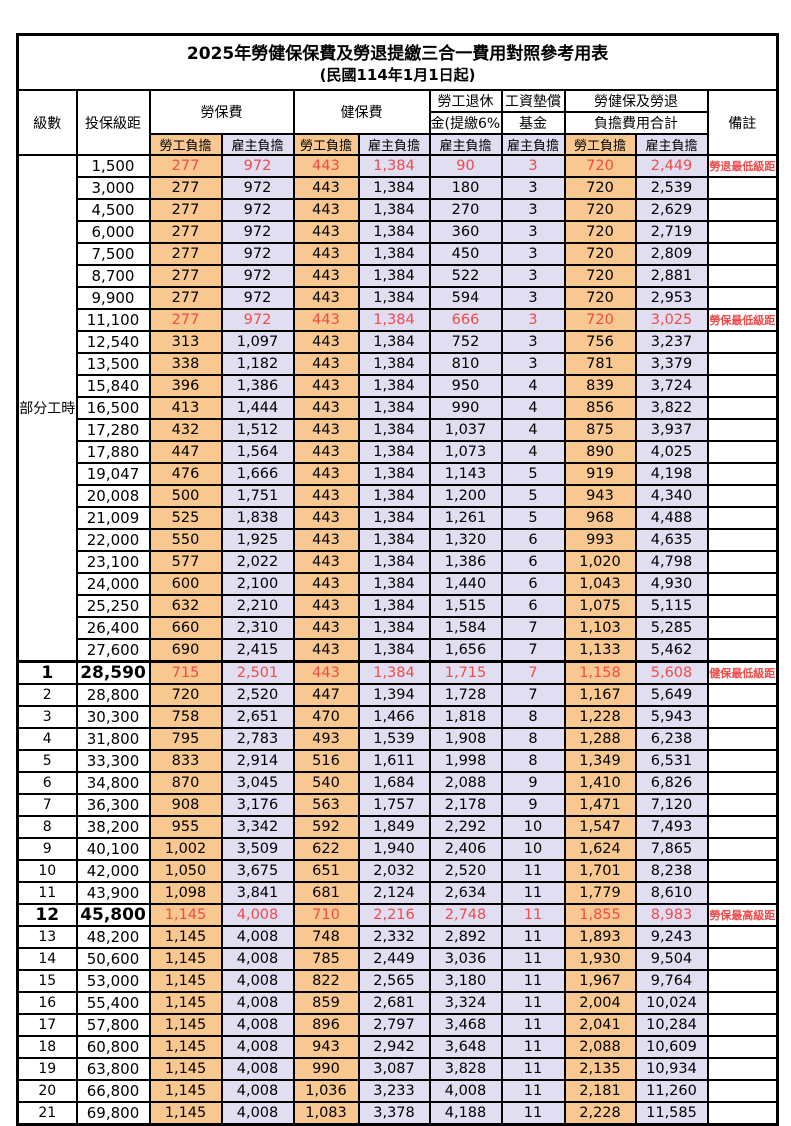 This screenshot has height=1126, width=791. Describe the element at coordinates (185, 783) in the screenshot. I see `li-worker-cell: 870` at that location.